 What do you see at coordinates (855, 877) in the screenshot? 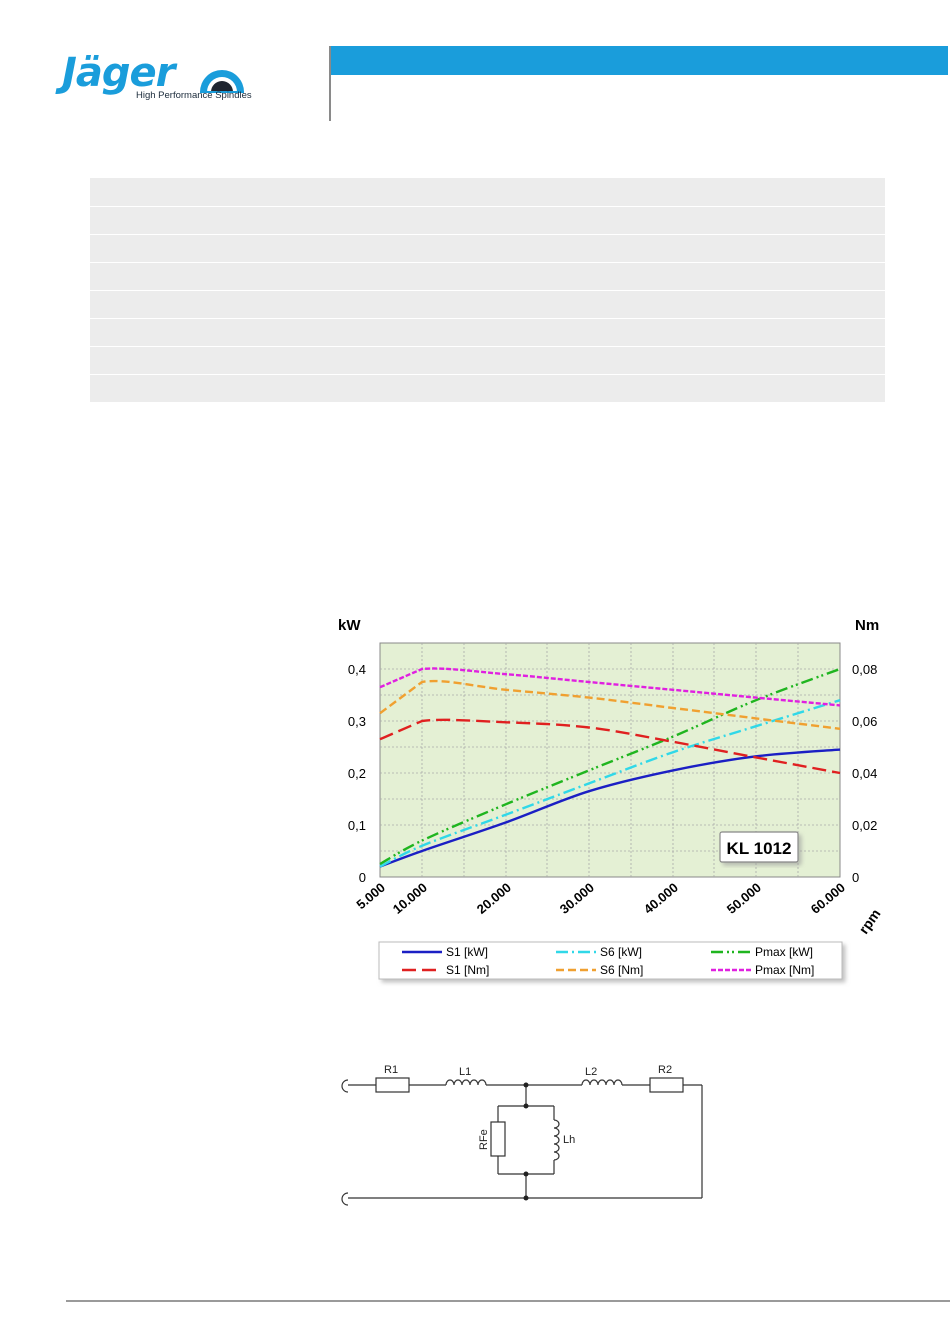
I see `y-tick-right: 0` at bounding box center [855, 877].